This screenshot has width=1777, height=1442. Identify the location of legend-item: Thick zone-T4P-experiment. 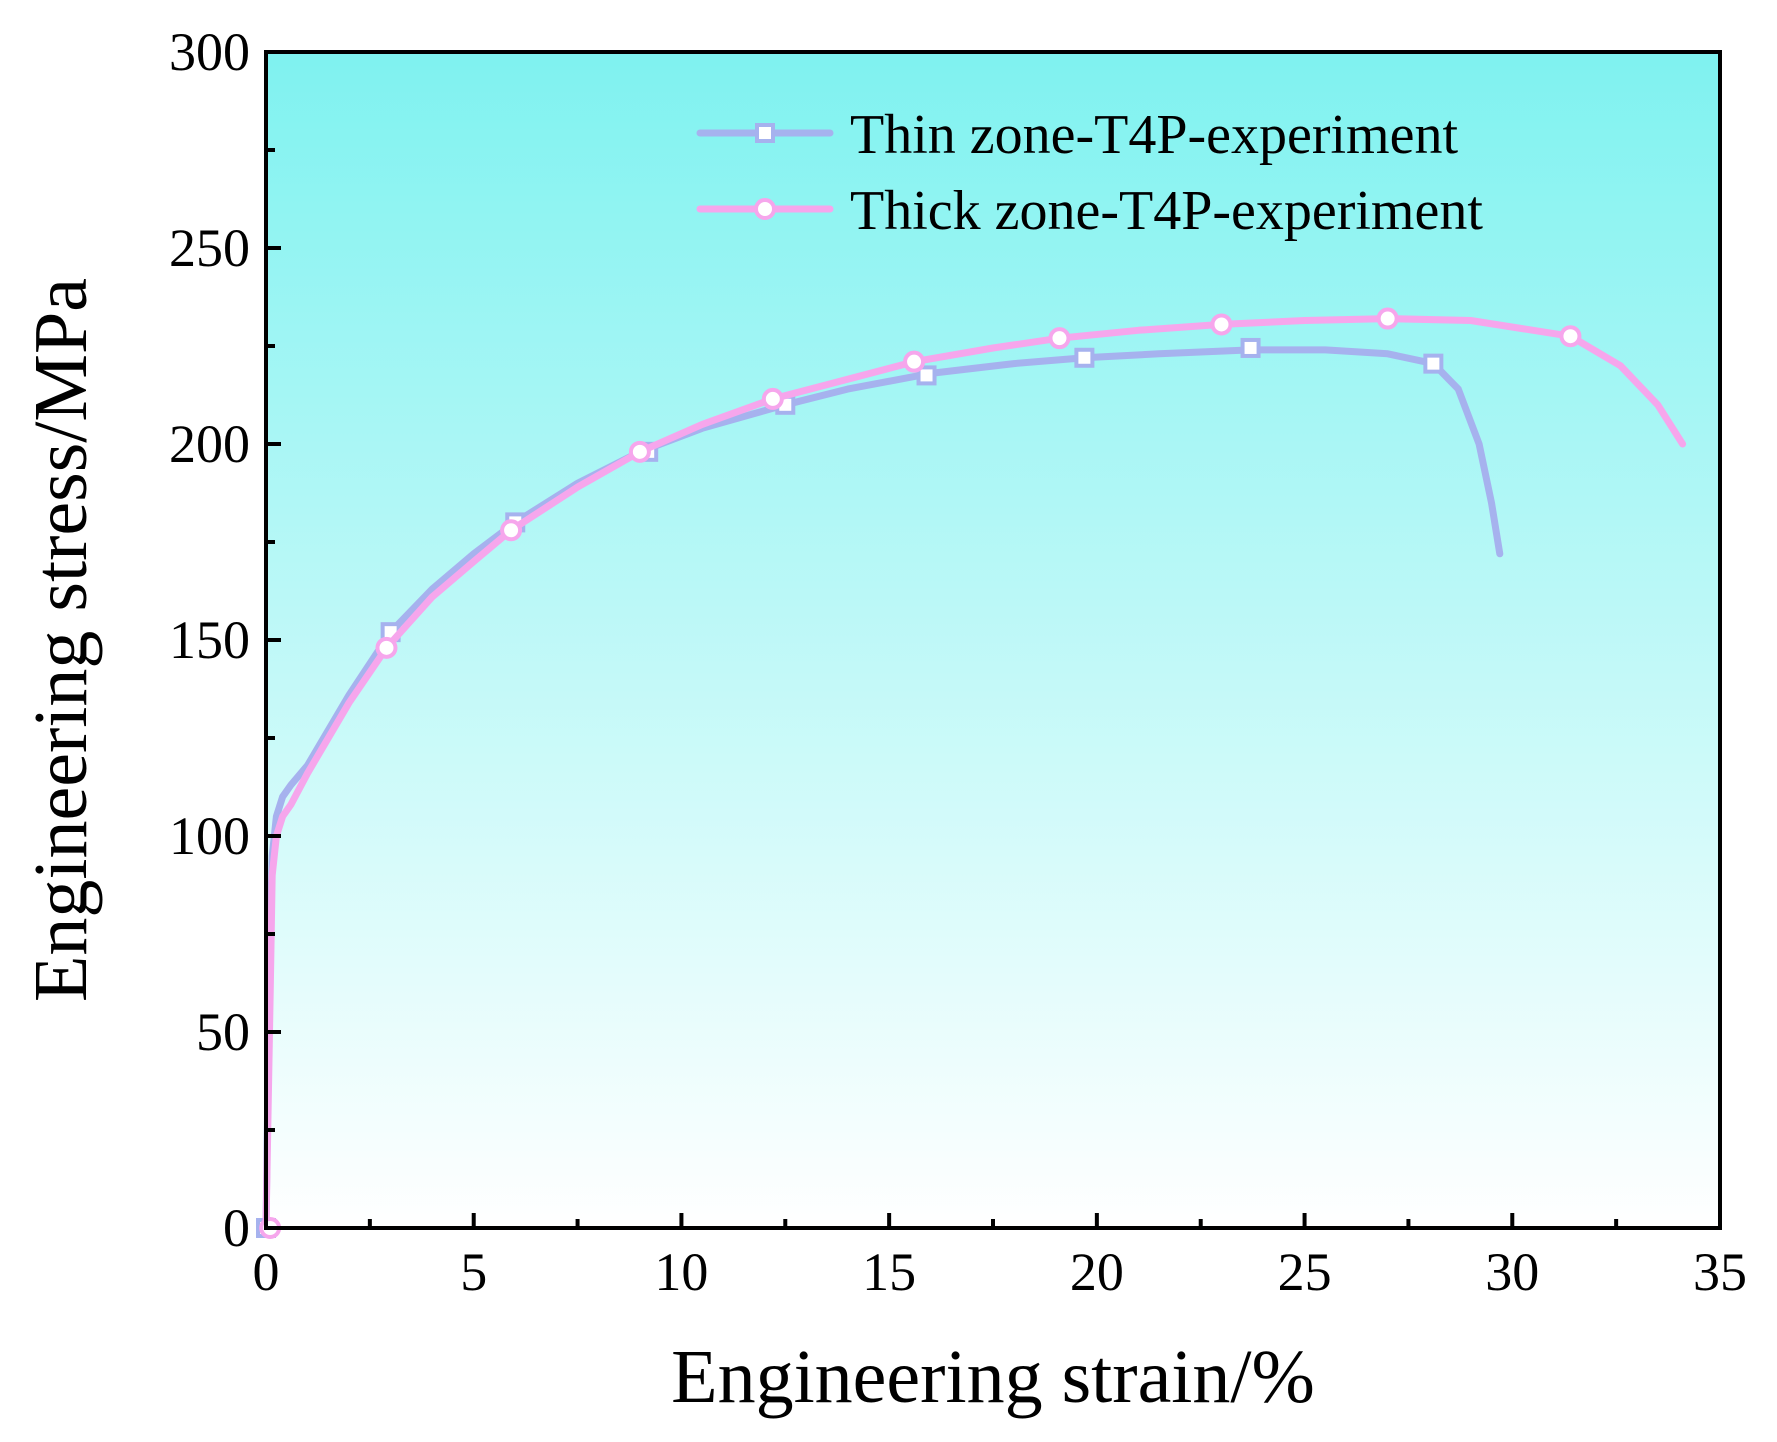
(1089, 211).